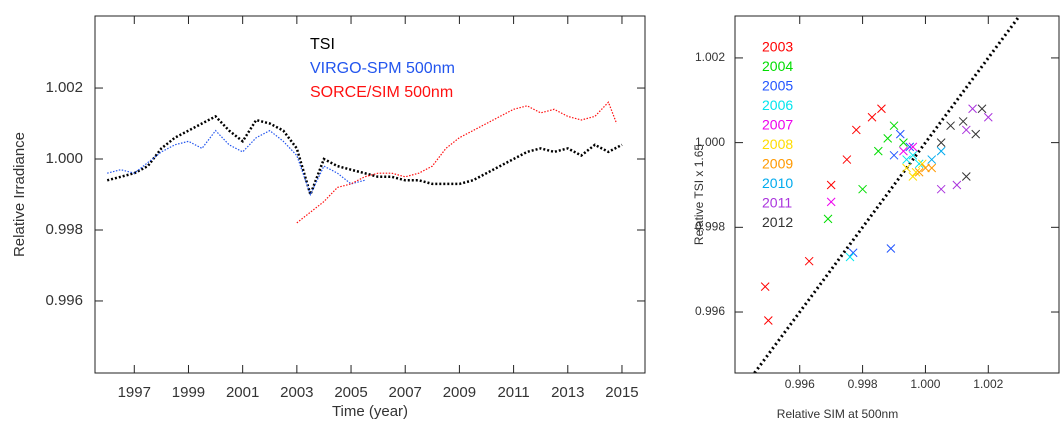  What do you see at coordinates (699, 194) in the screenshot?
I see `y-axis-title: Relative TSI x 1.65` at bounding box center [699, 194].